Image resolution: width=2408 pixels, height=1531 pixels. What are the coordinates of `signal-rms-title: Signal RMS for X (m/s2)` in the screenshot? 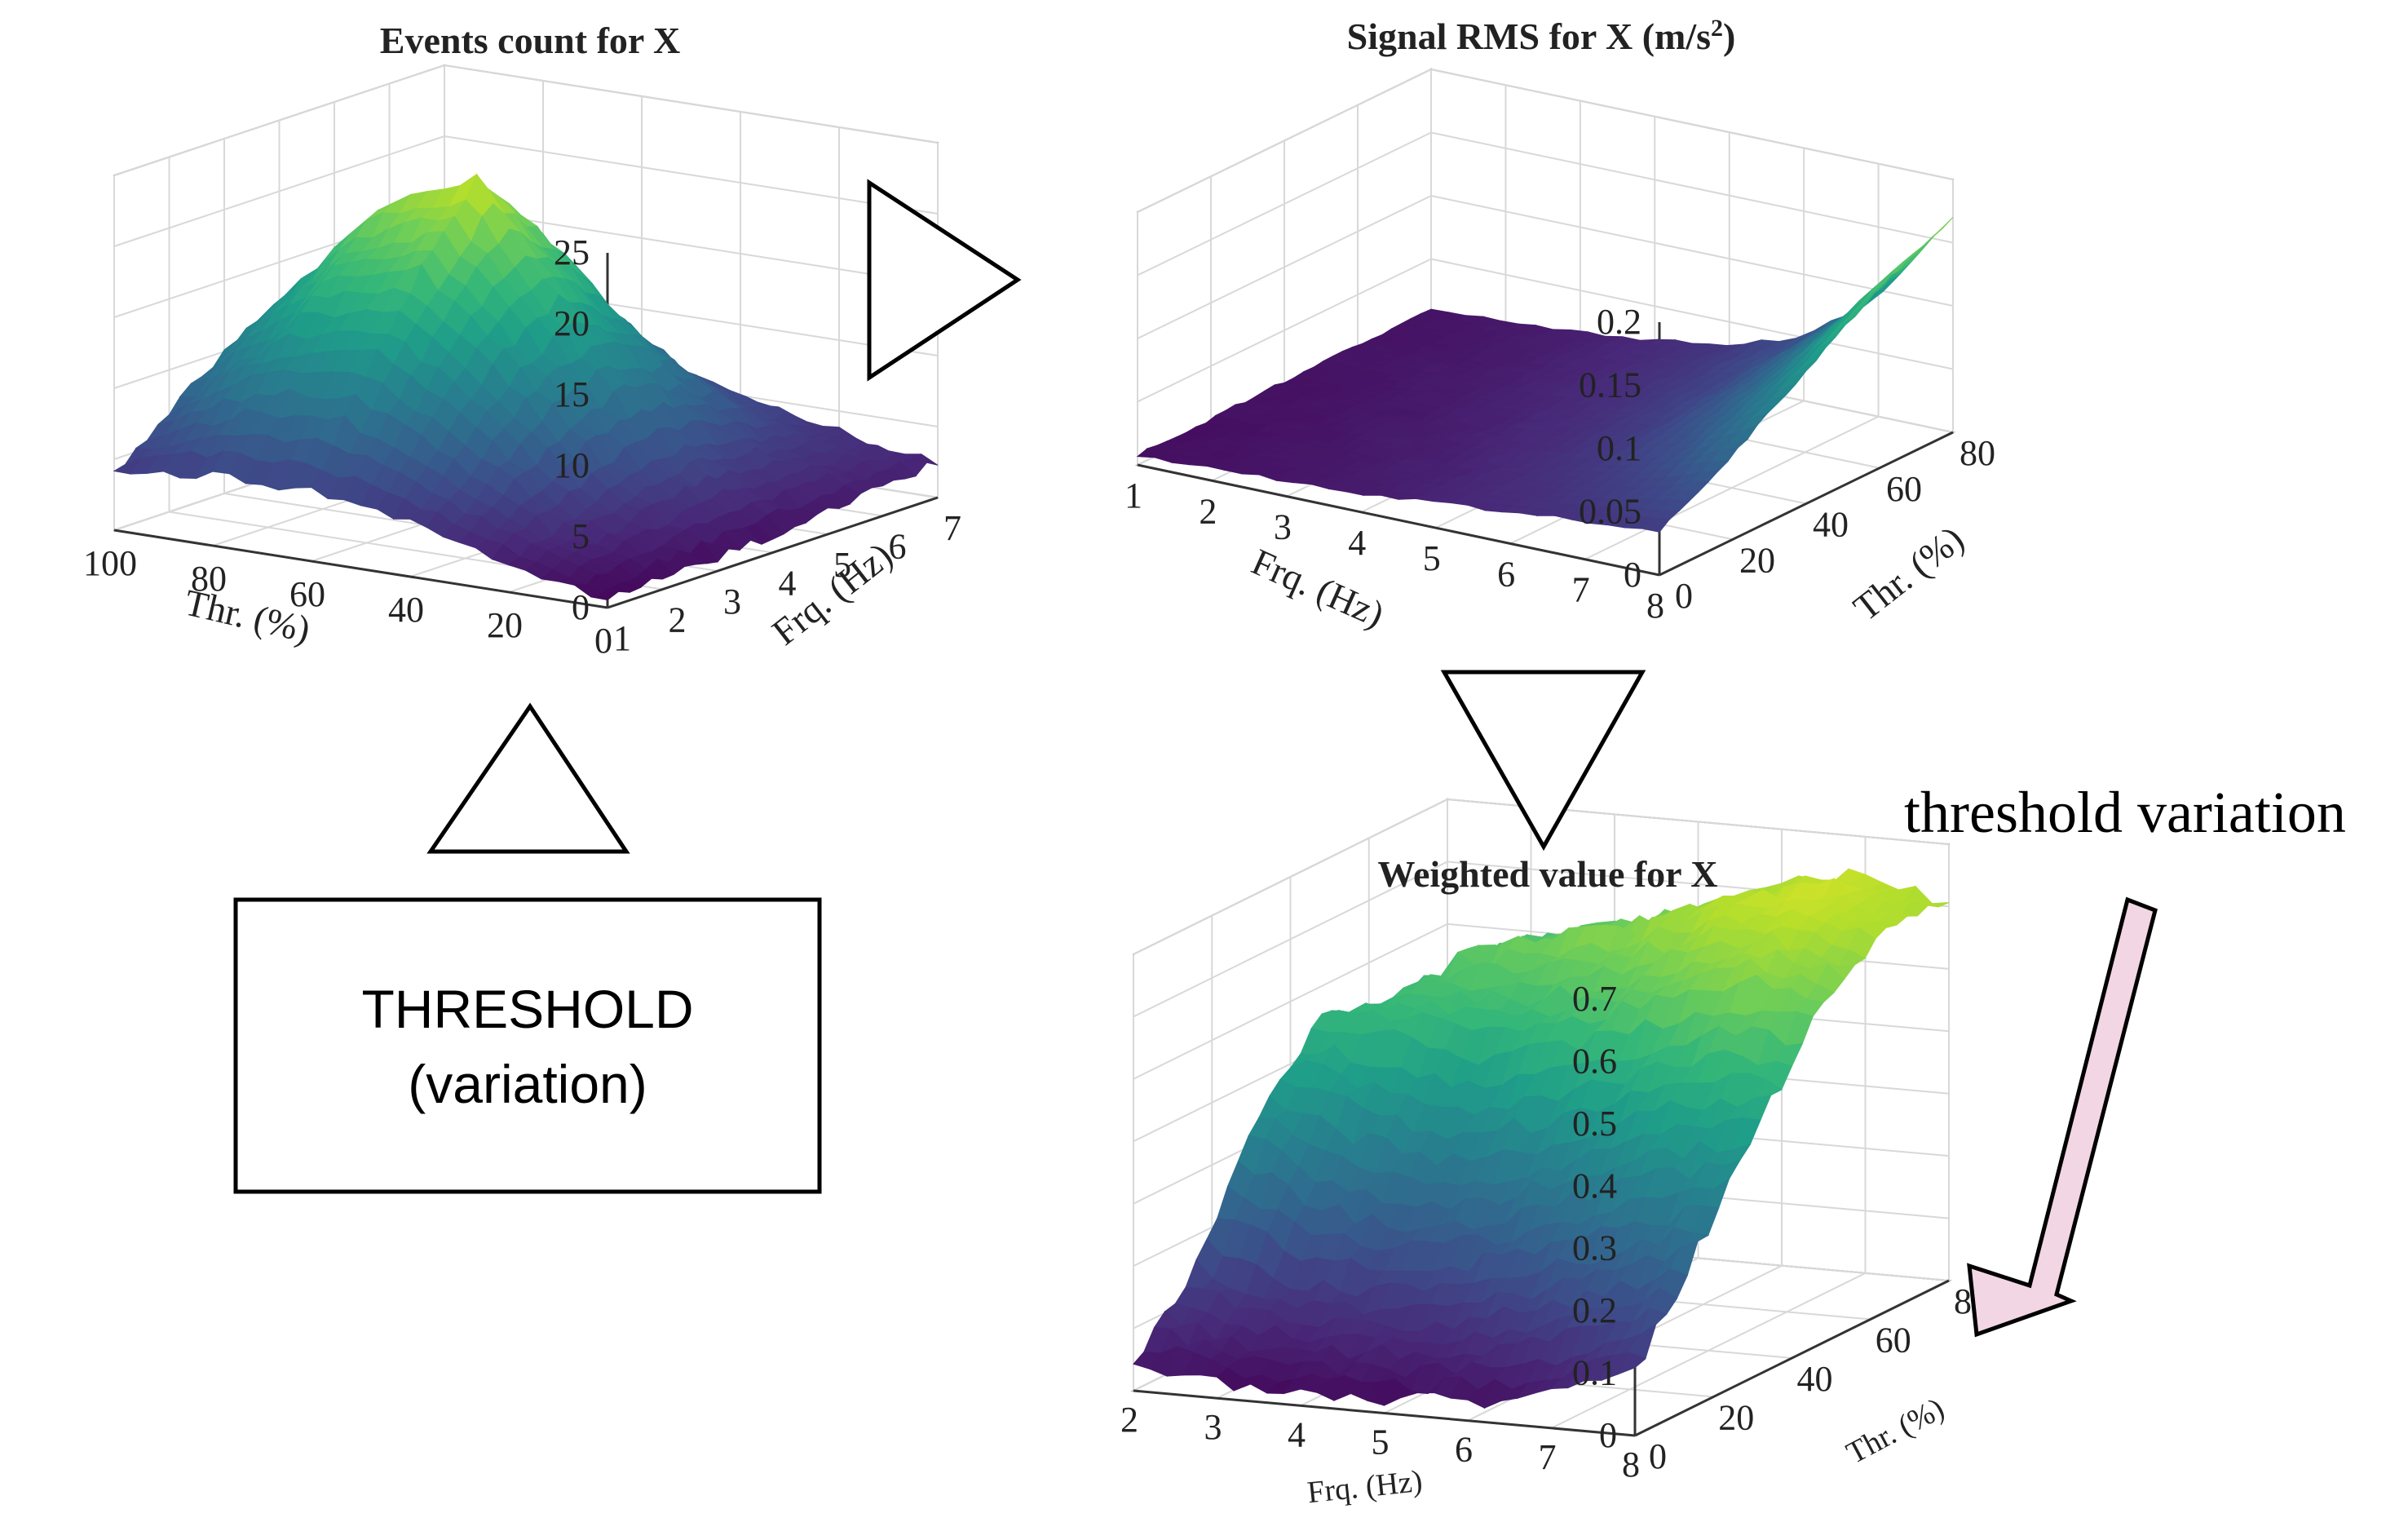 It's located at (1541, 36).